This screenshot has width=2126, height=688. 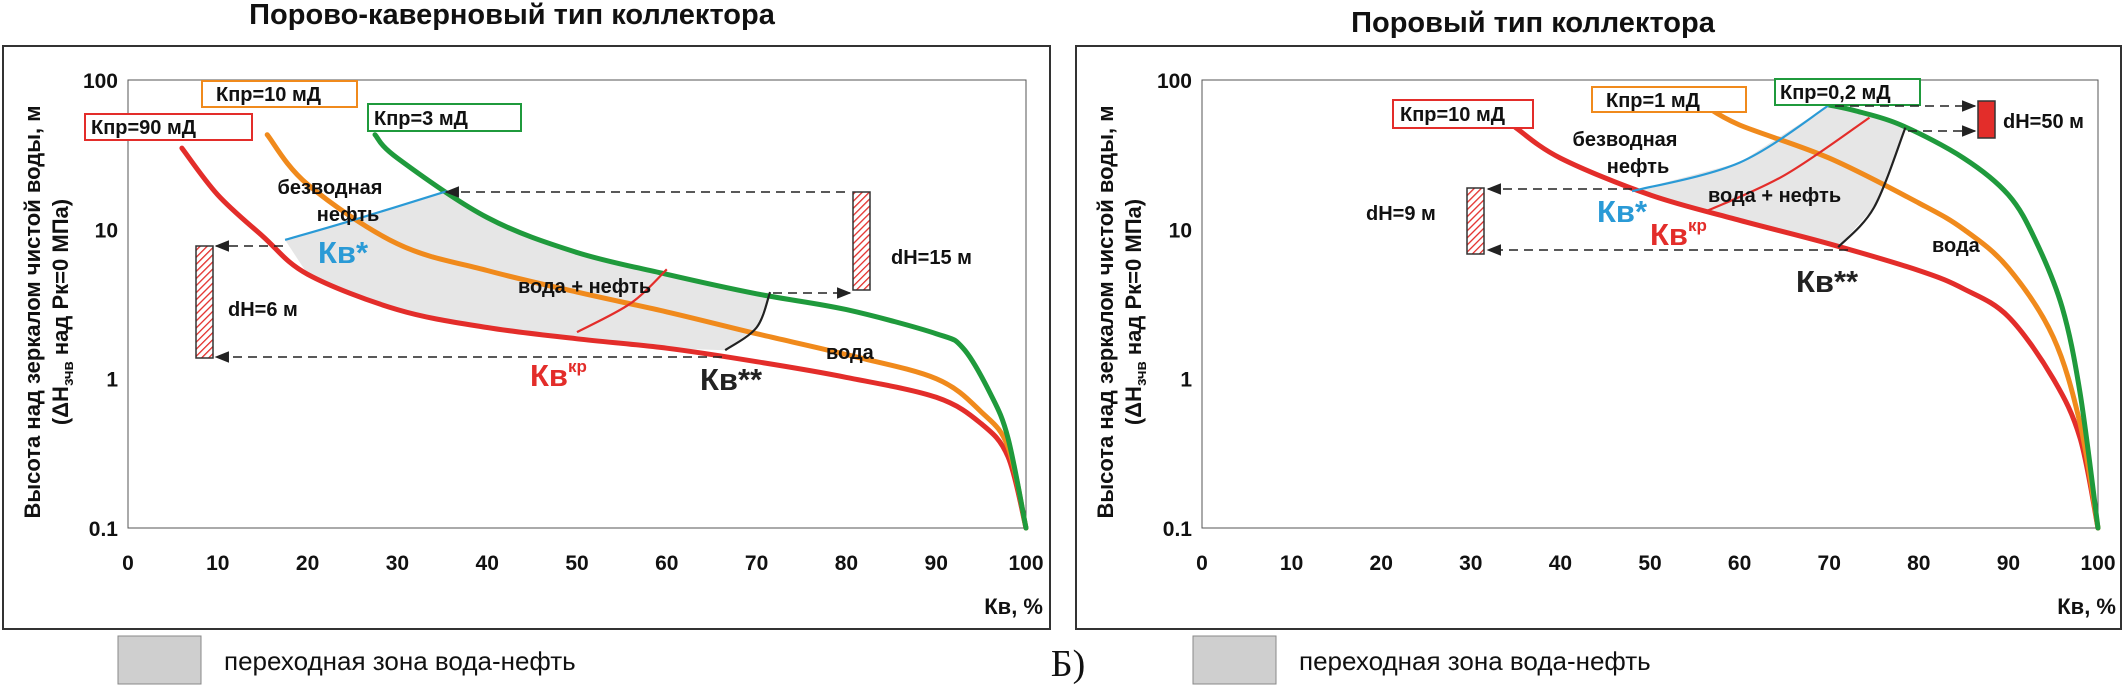 I want to click on right-x-tick-50: 50, so click(x=1649, y=563).